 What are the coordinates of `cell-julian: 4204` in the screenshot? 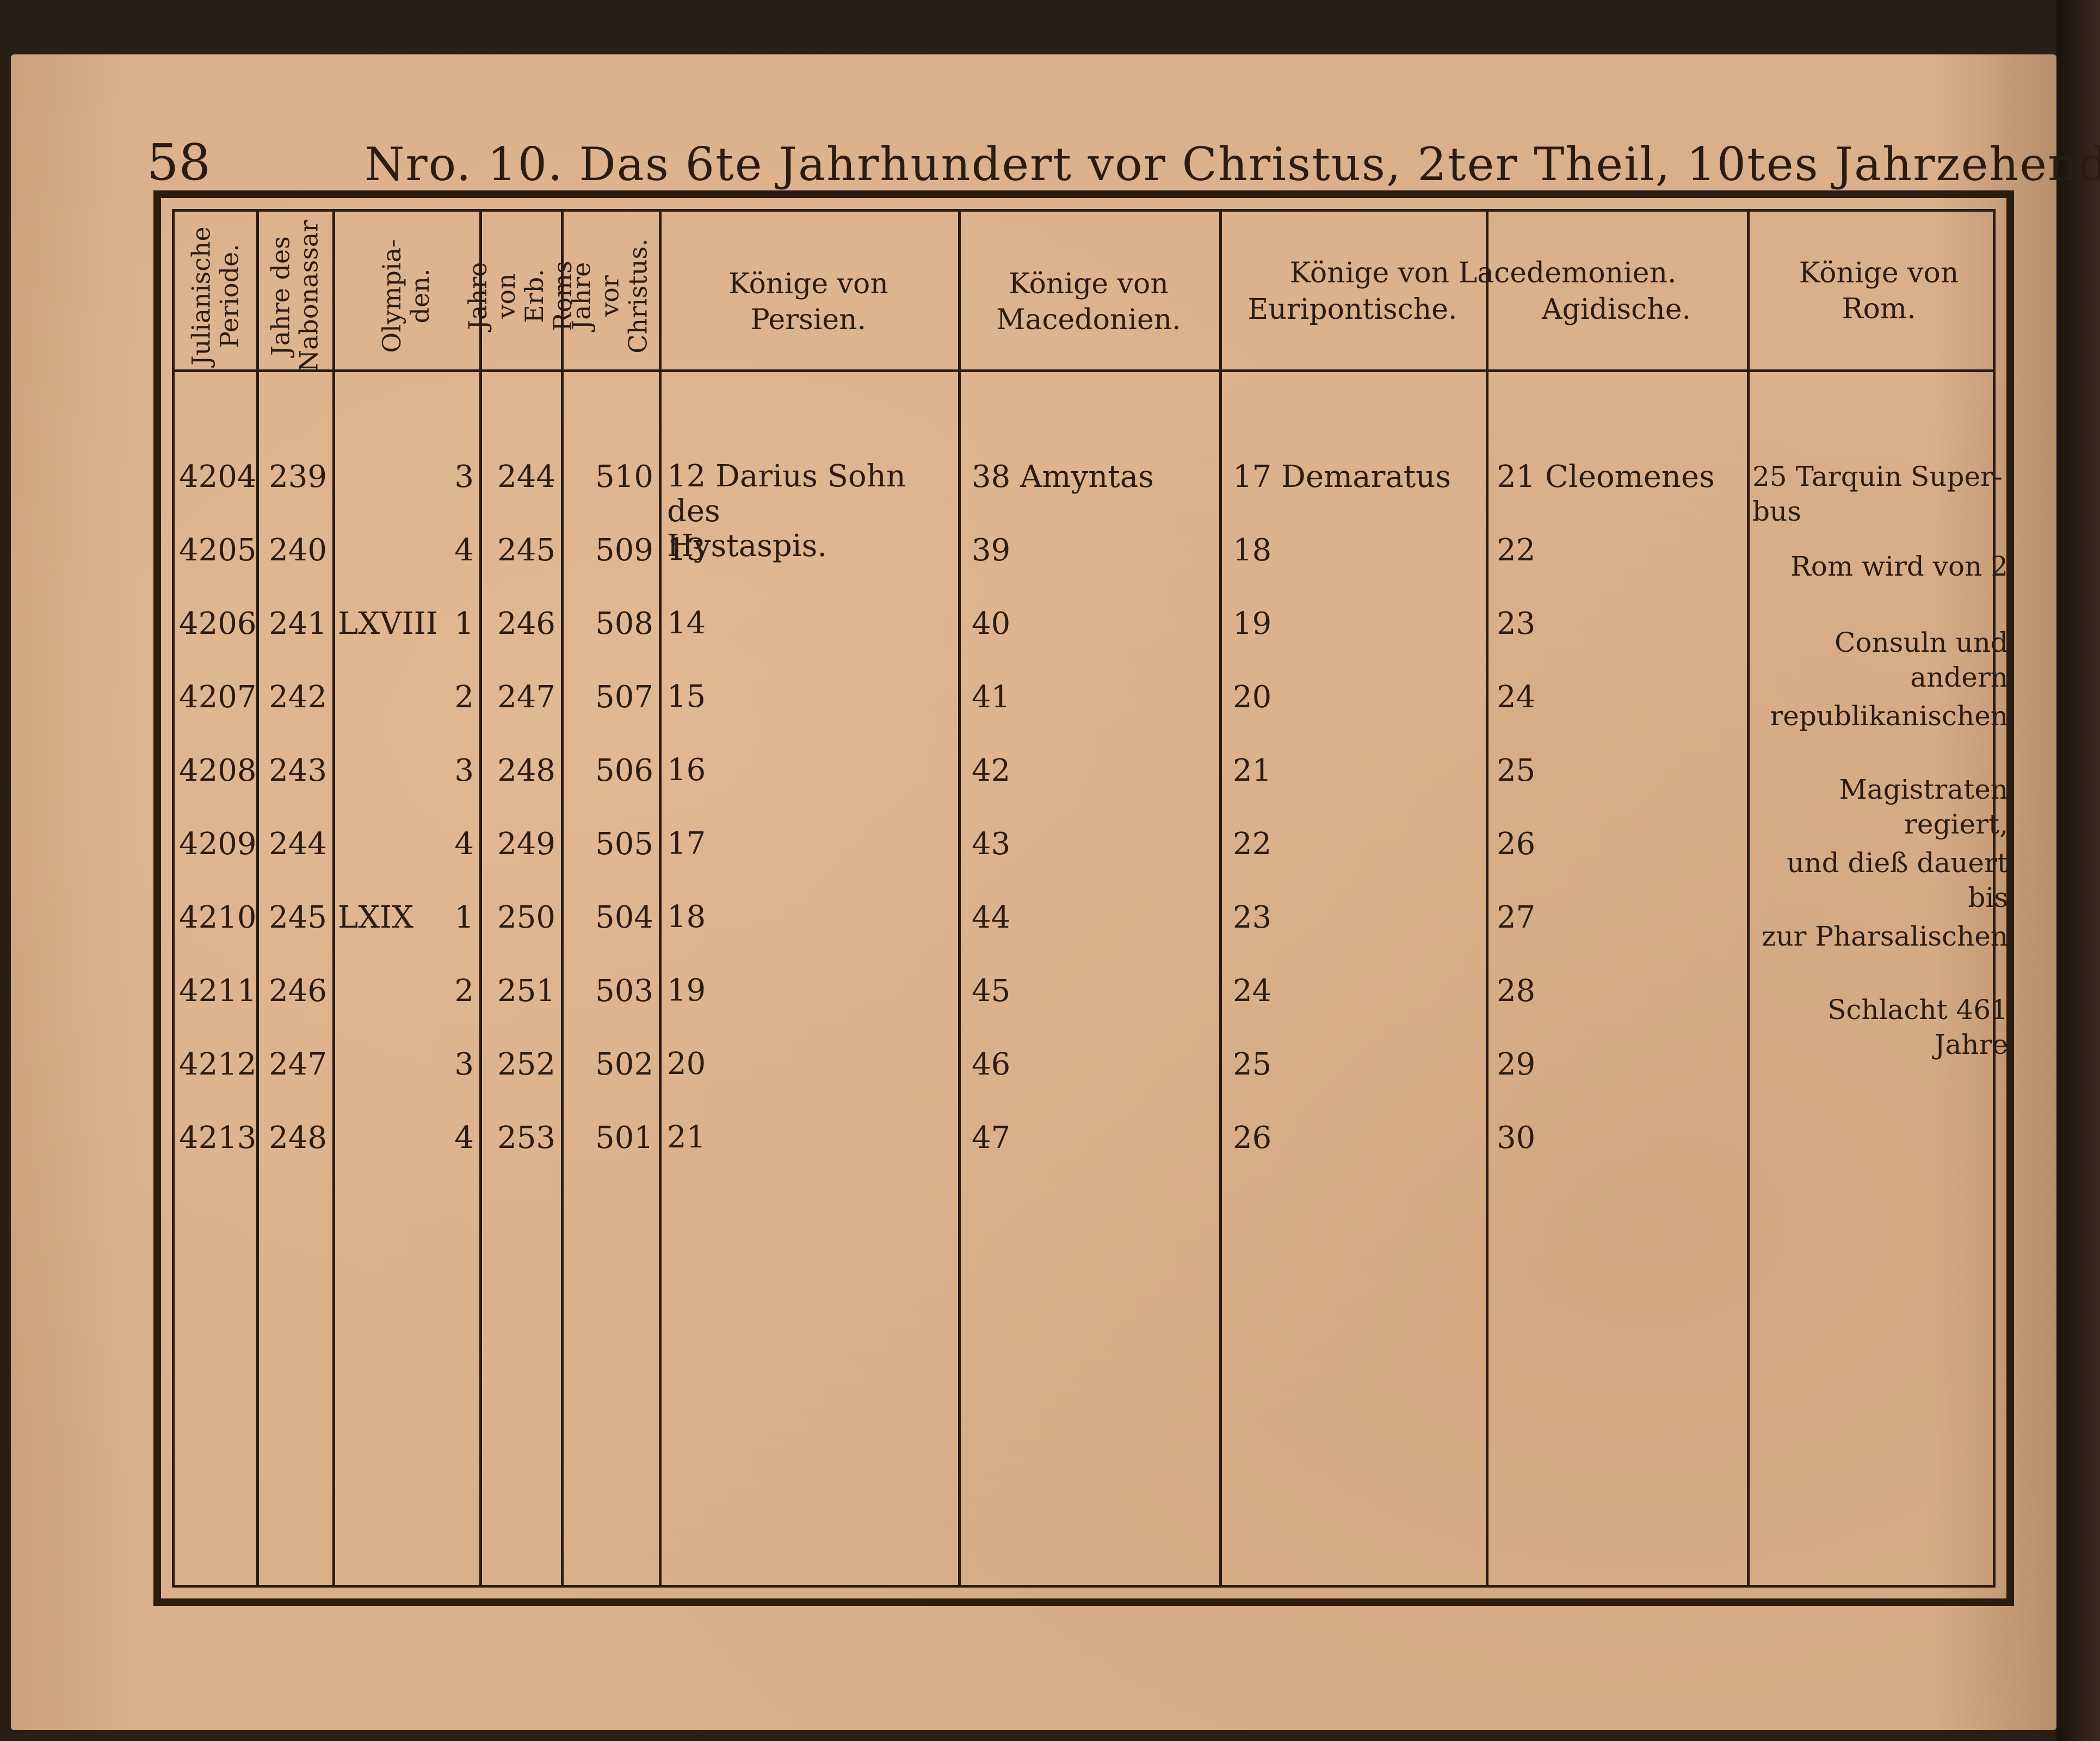 It's located at (218, 477).